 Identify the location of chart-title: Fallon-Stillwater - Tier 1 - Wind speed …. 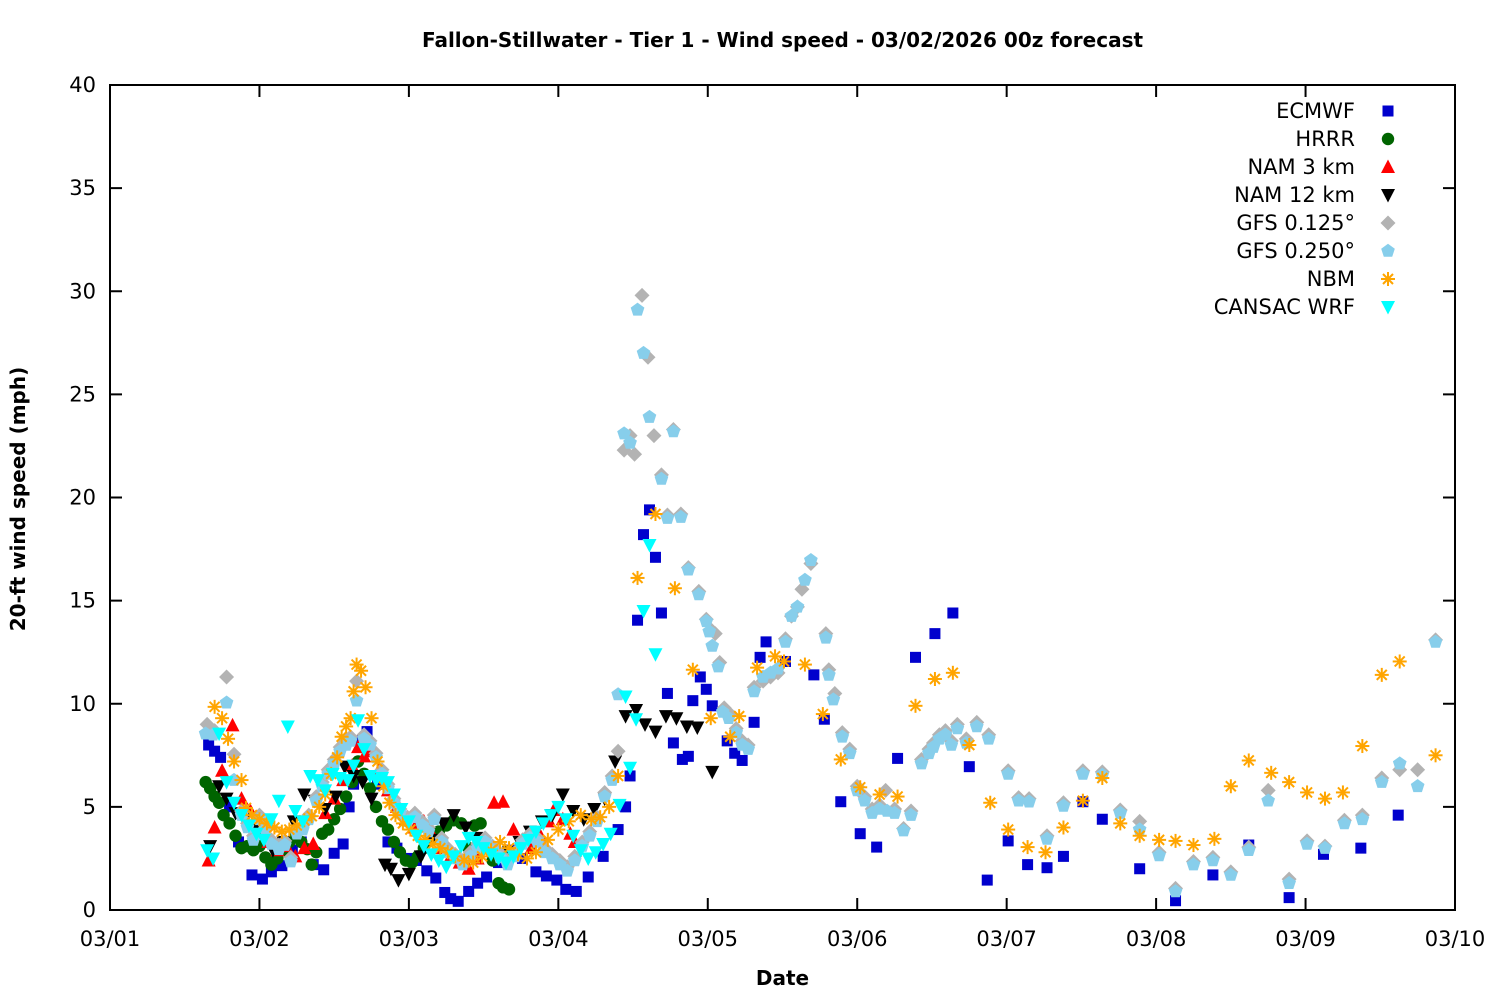
(782, 40).